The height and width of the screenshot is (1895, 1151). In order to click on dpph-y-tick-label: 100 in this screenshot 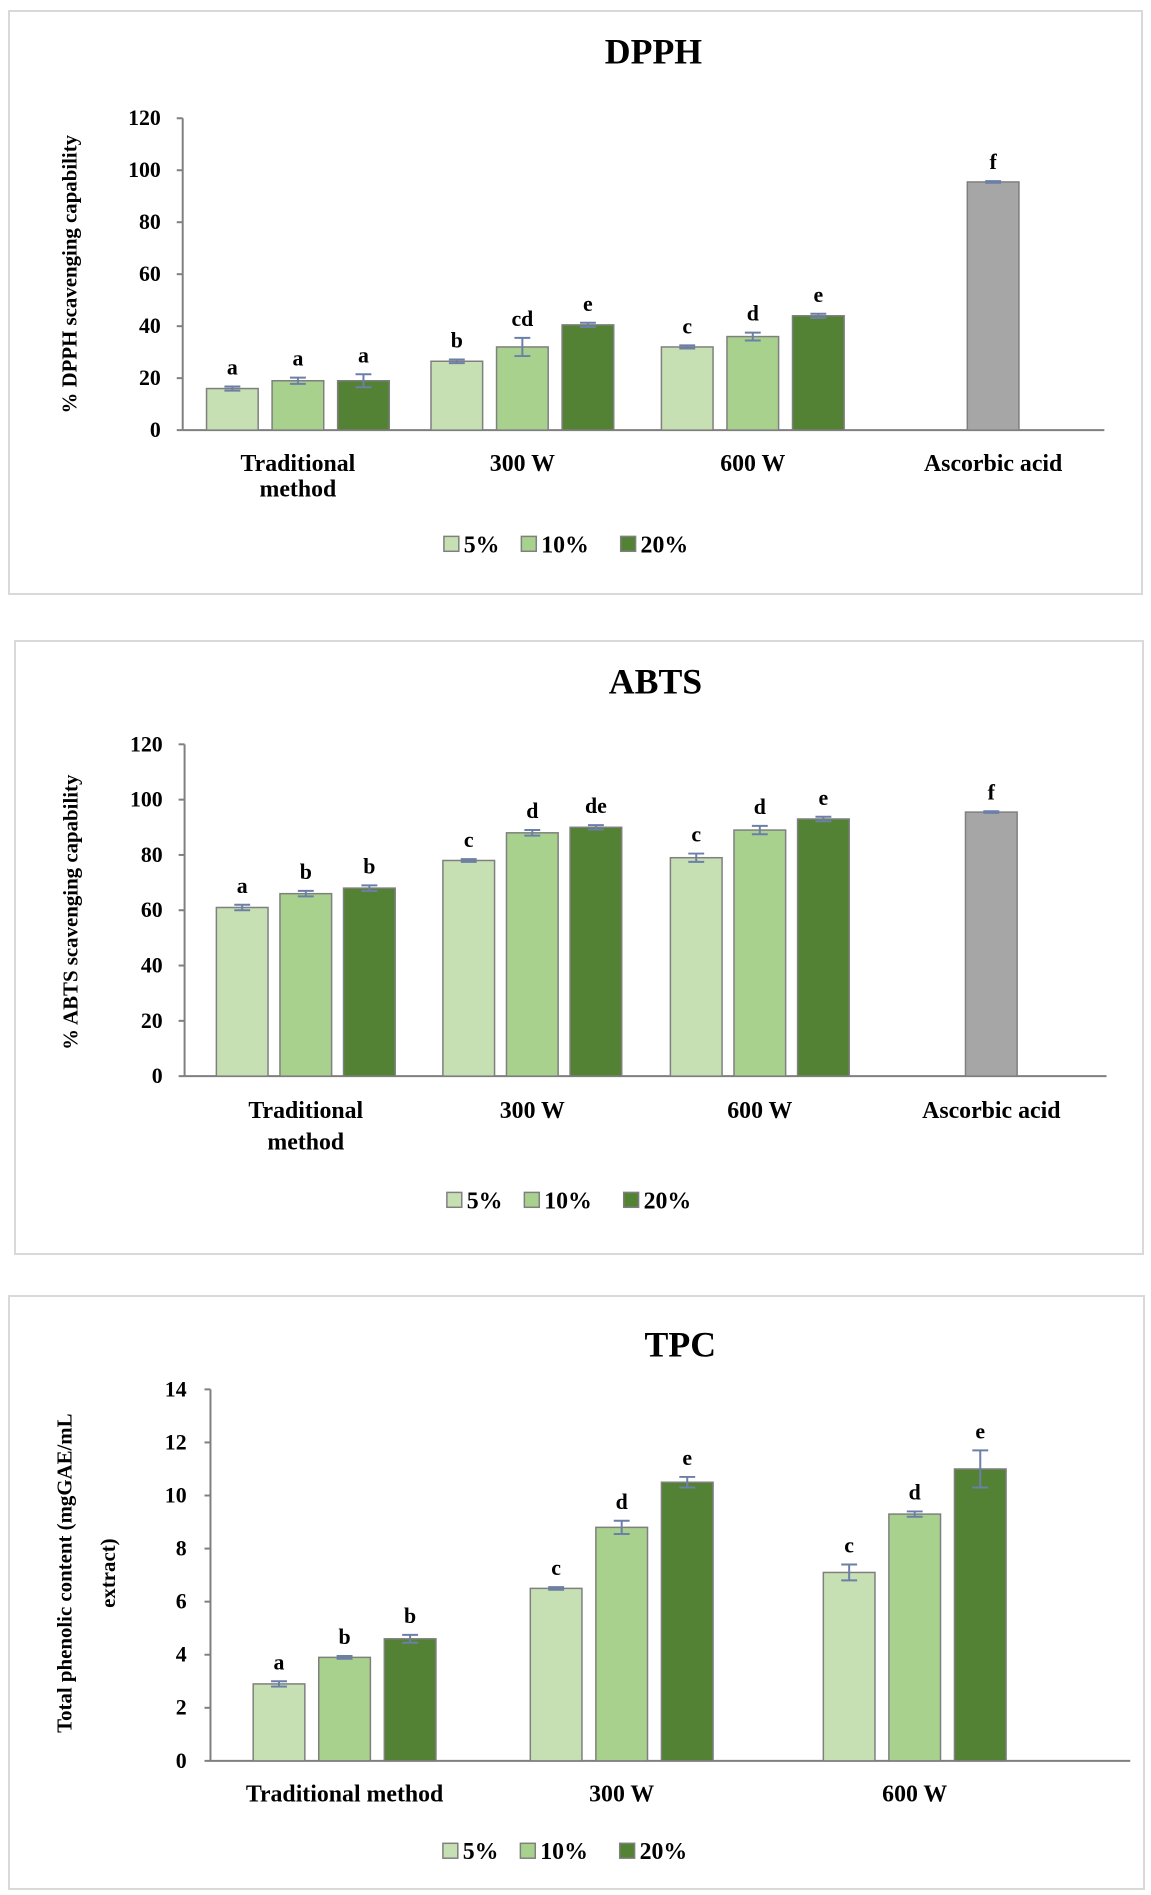, I will do `click(144, 170)`.